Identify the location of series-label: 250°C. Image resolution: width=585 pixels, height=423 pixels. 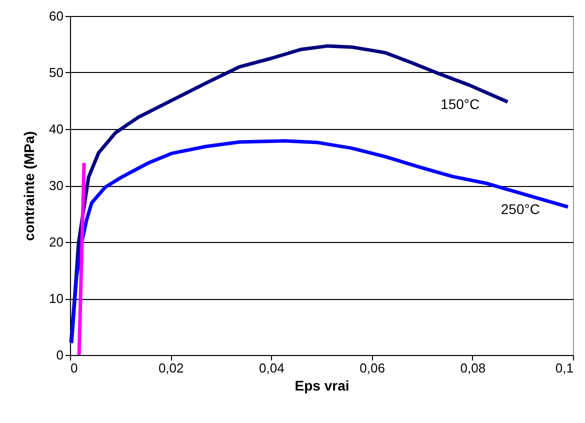
(520, 208).